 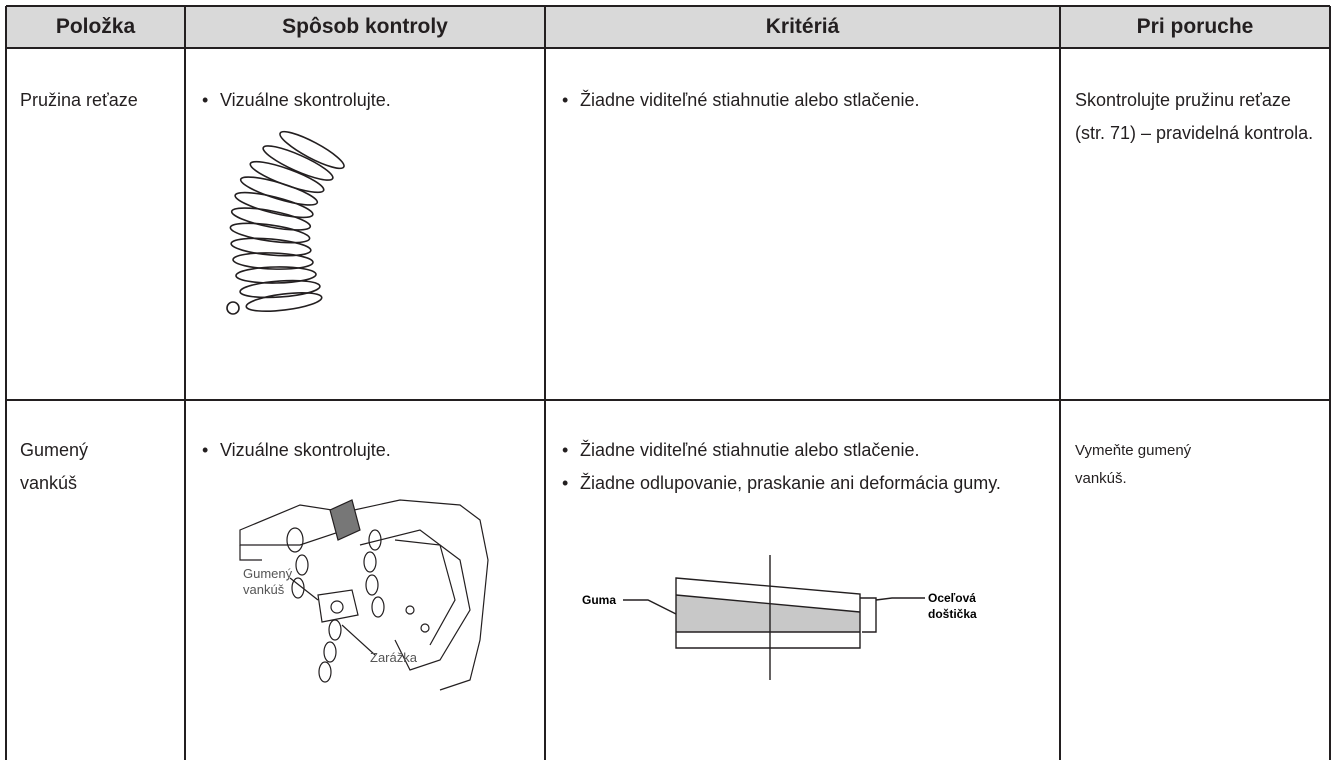 I want to click on header-cell: Položka, so click(x=95, y=27).